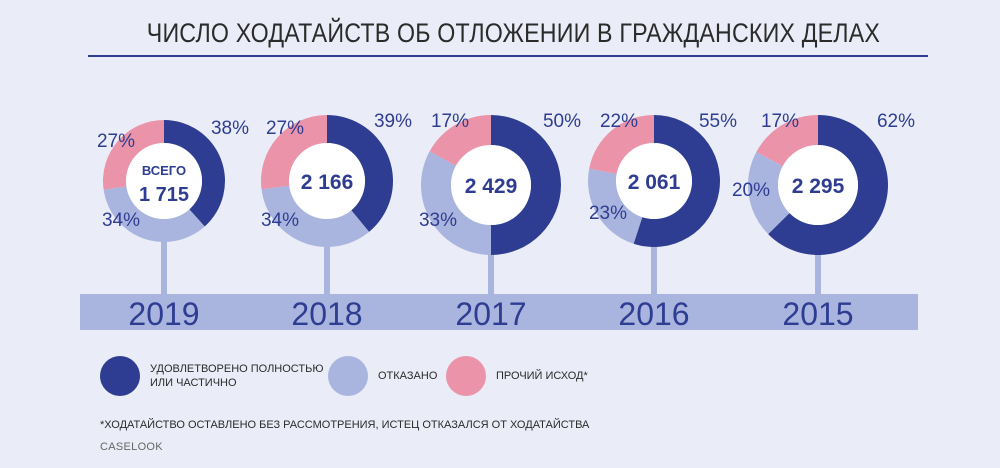 Image resolution: width=1000 pixels, height=468 pixels. I want to click on donut-stem-2015, so click(818, 272).